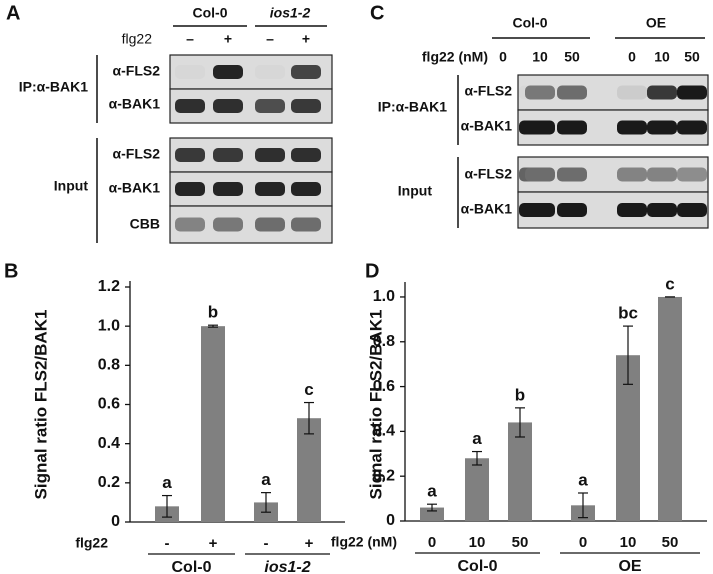 The width and height of the screenshot is (713, 574). Describe the element at coordinates (53, 87) in the screenshot. I see `ip-label: IP:α-BAK1` at that location.